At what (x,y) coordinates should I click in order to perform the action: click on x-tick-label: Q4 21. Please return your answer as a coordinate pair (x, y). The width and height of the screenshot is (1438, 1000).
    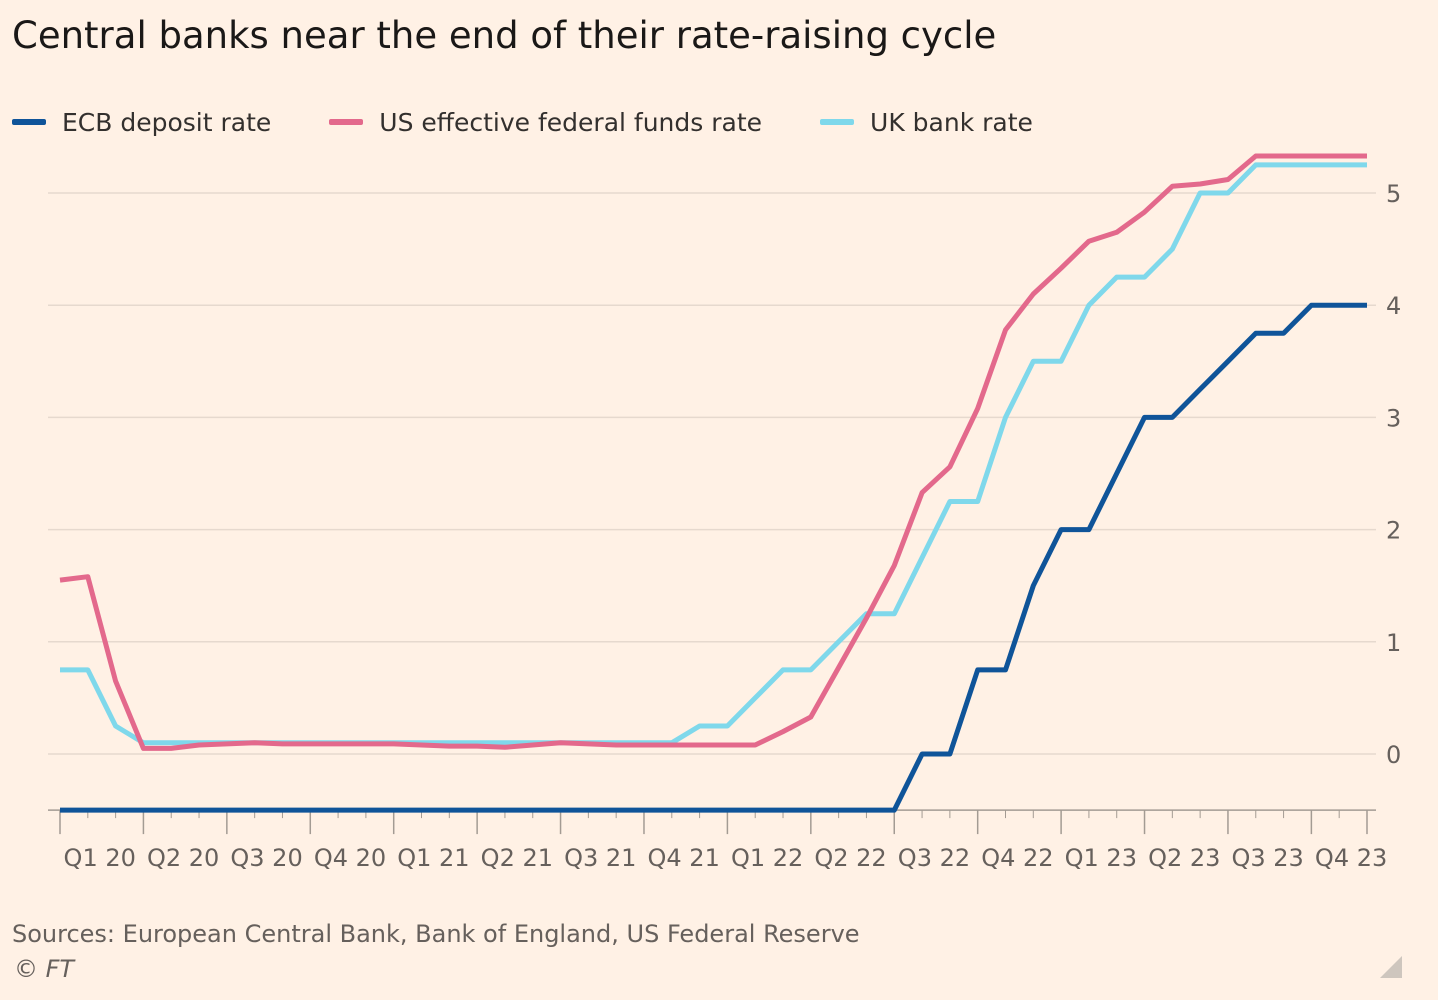
    Looking at the image, I should click on (684, 858).